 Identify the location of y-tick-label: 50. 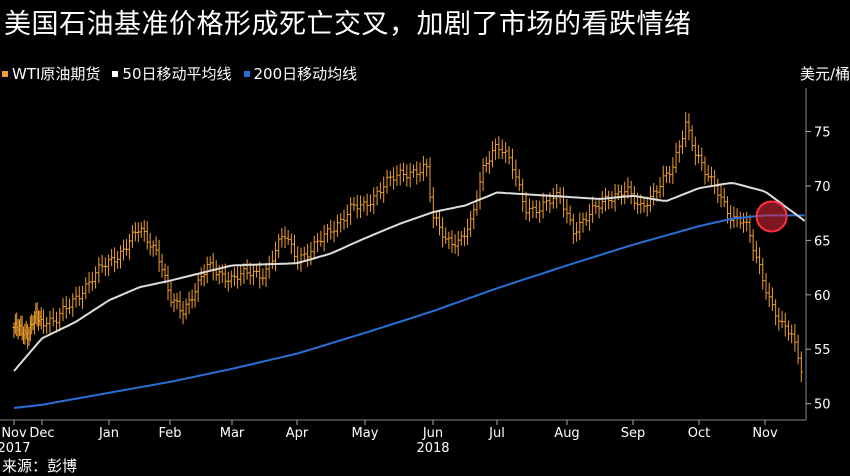
(822, 405).